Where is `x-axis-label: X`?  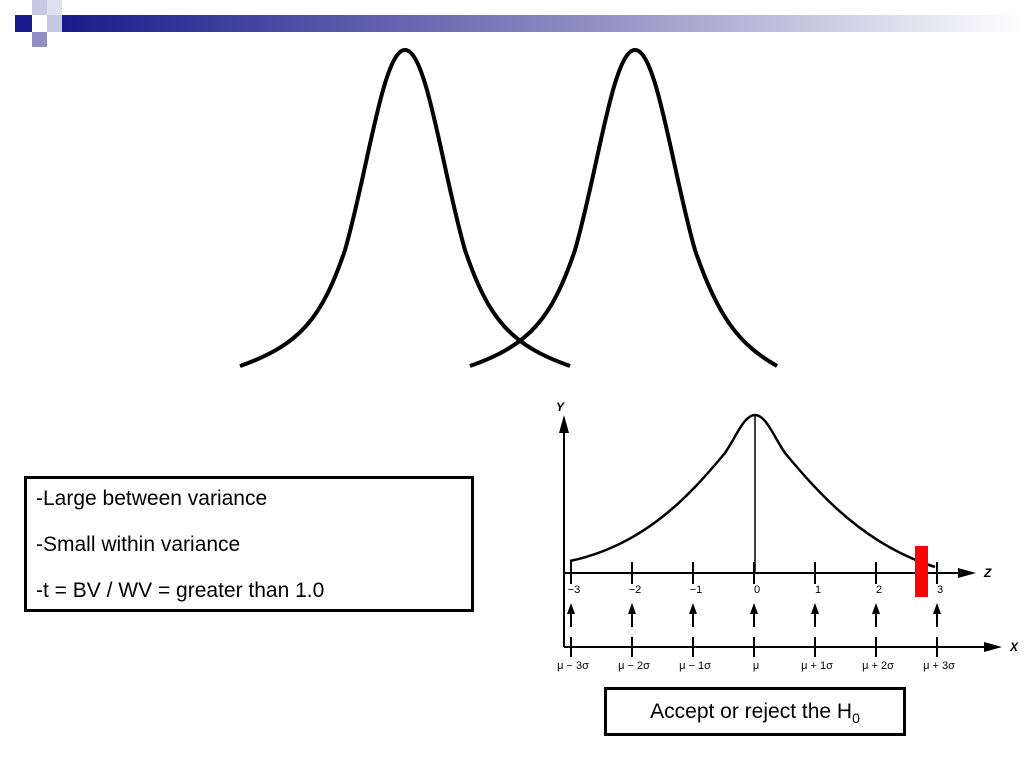 x-axis-label: X is located at coordinates (1014, 647).